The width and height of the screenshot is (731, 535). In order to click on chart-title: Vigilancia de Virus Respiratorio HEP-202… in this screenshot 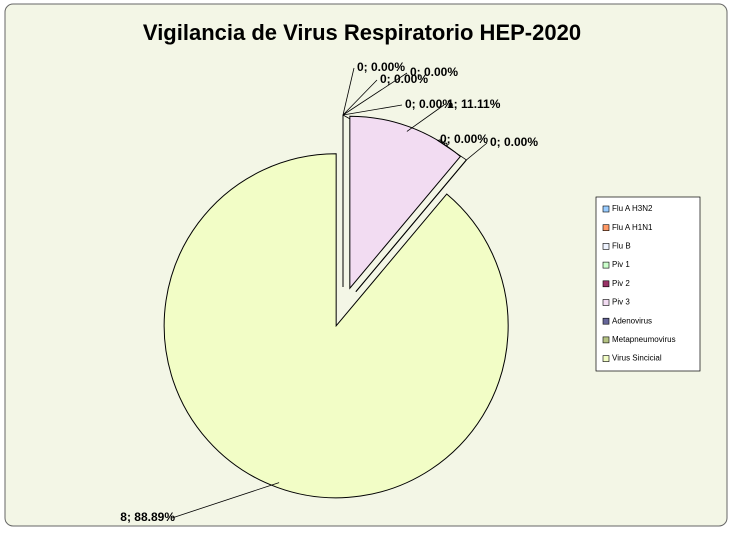, I will do `click(362, 32)`.